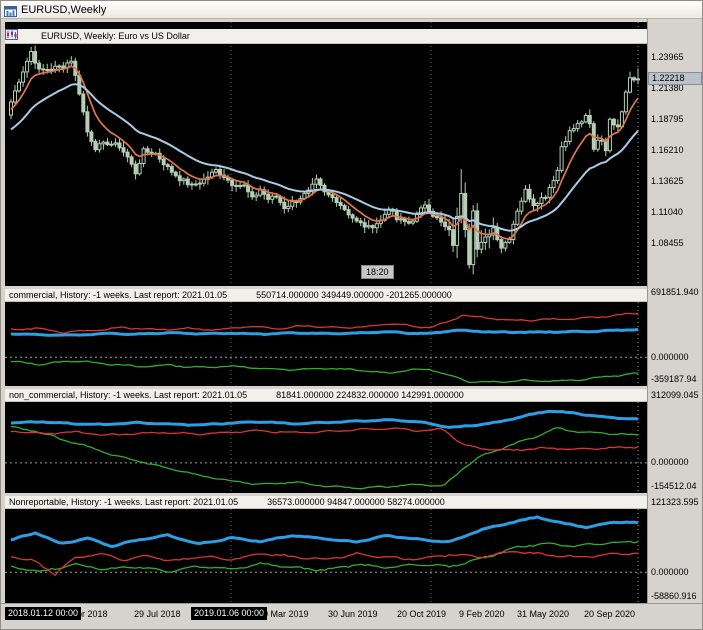 The image size is (703, 630). What do you see at coordinates (667, 88) in the screenshot?
I see `price-scale-label: 1.21380` at bounding box center [667, 88].